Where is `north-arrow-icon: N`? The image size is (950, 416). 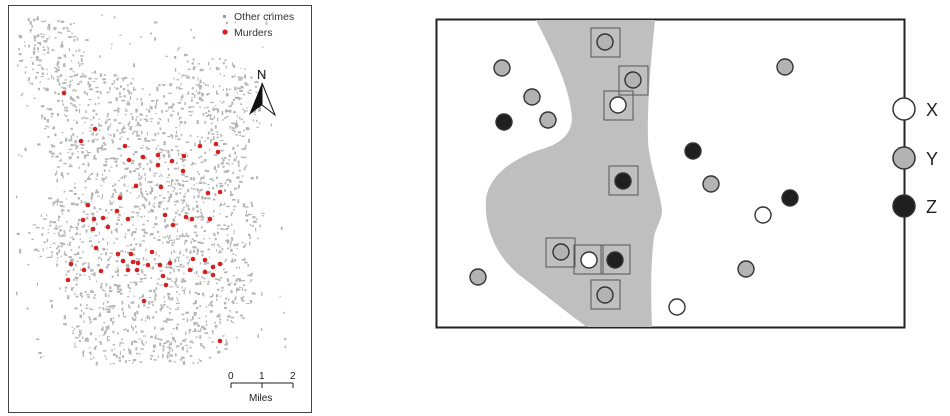 north-arrow-icon: N is located at coordinates (263, 92).